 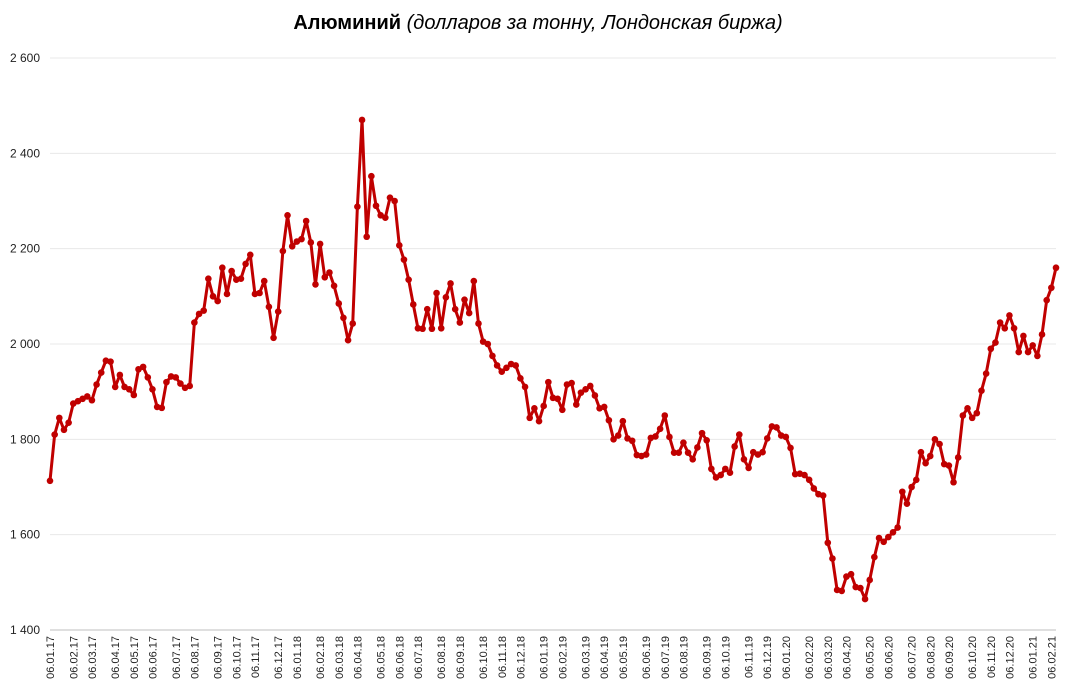 I want to click on y-tick-label: 2 600, so click(x=25, y=58).